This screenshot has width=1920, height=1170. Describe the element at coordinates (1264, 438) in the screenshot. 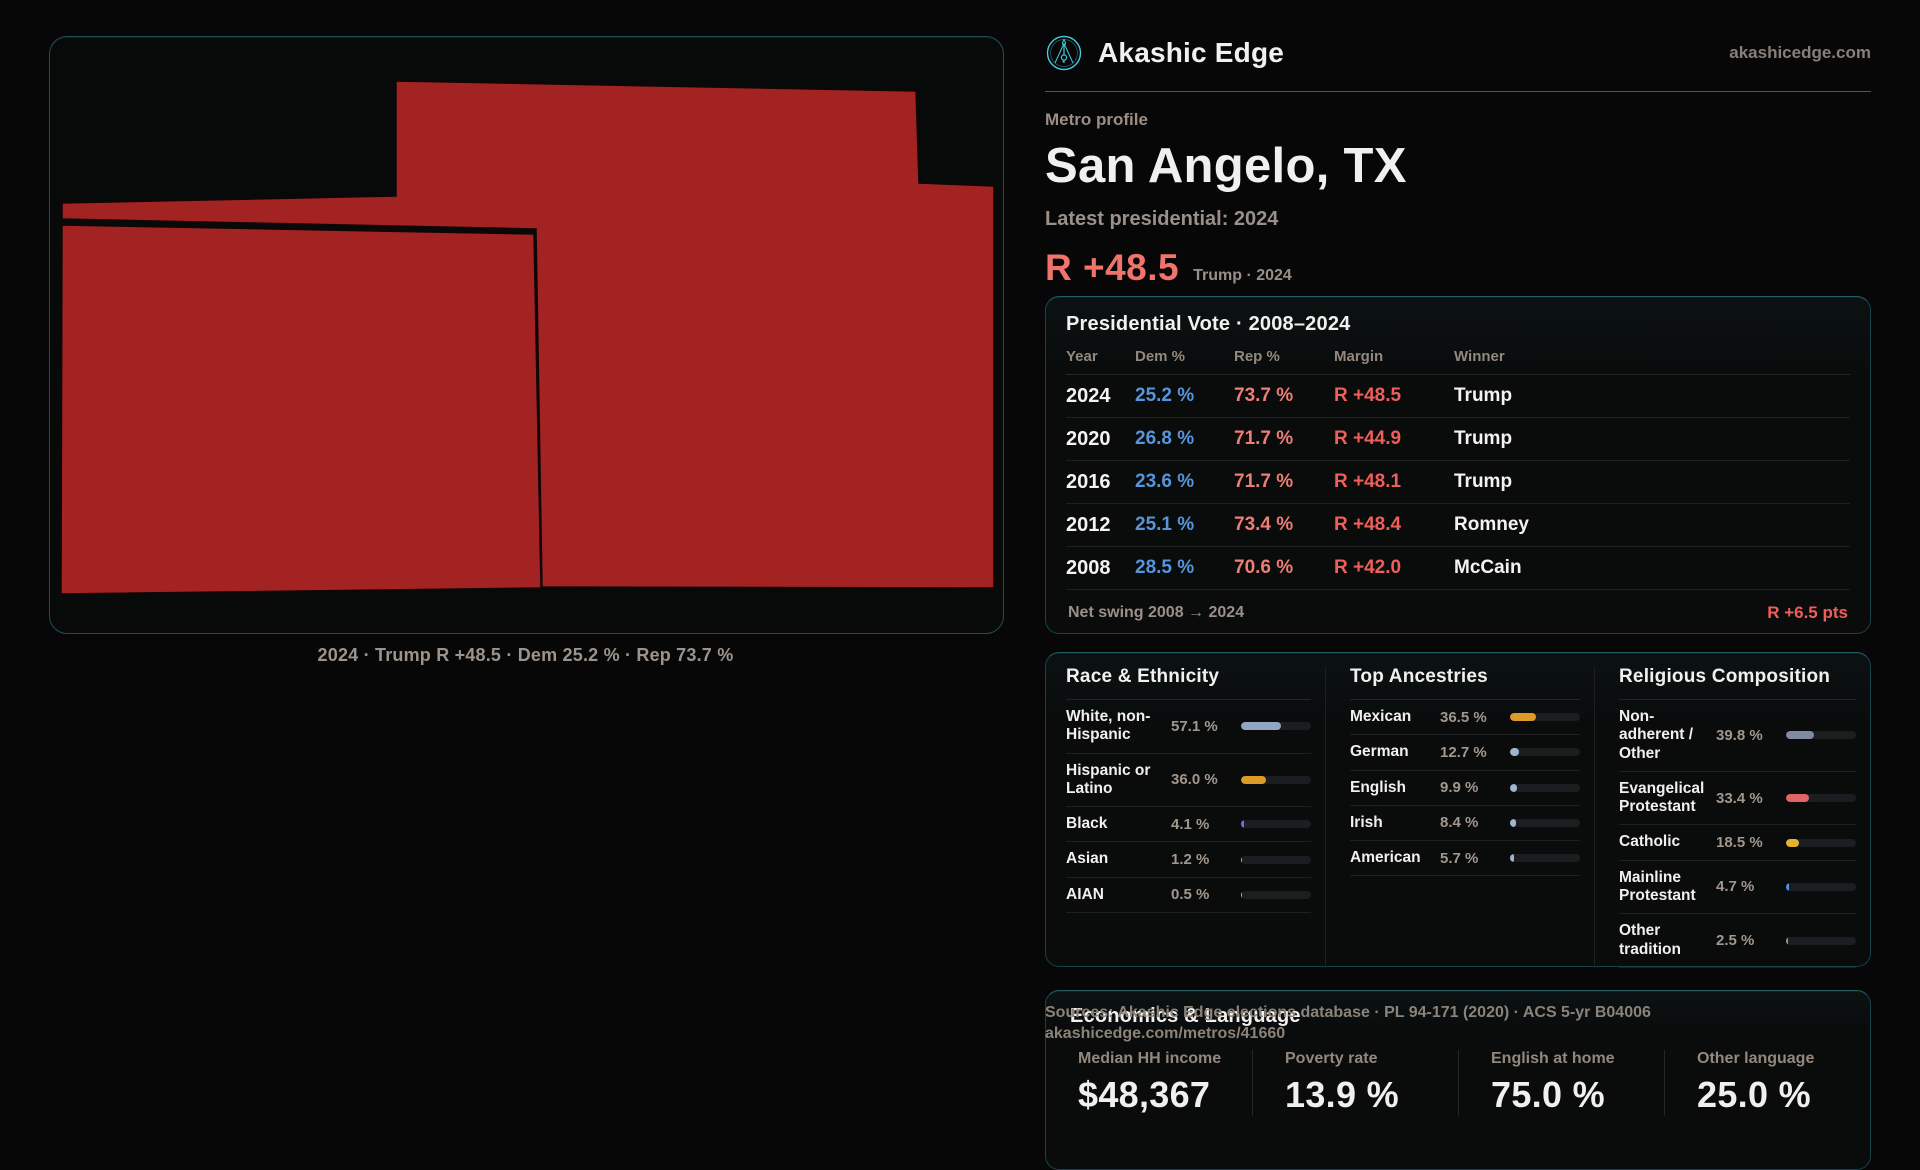

I see `rep-cell: 71.7 %` at that location.